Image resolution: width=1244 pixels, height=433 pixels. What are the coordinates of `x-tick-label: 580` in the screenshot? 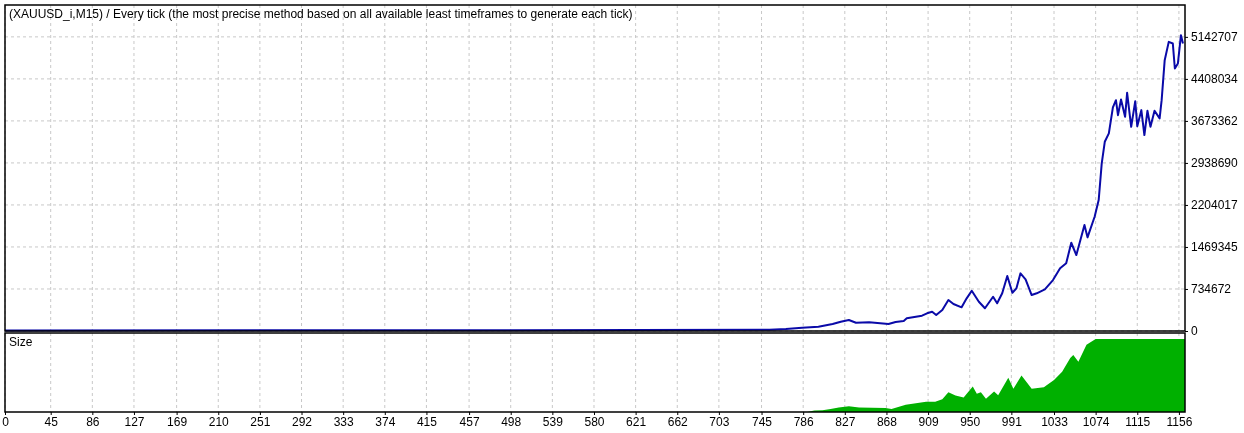 It's located at (594, 421).